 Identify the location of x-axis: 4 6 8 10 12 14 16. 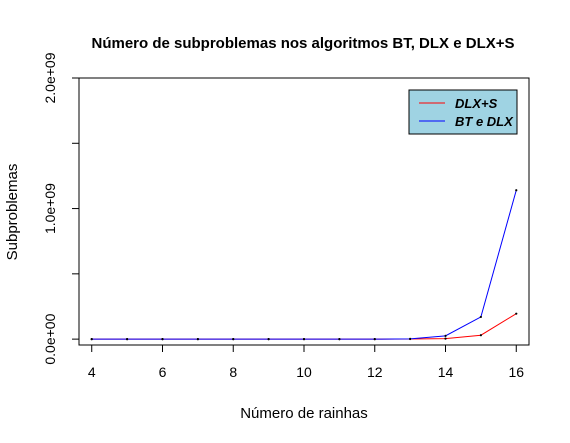
(306, 362).